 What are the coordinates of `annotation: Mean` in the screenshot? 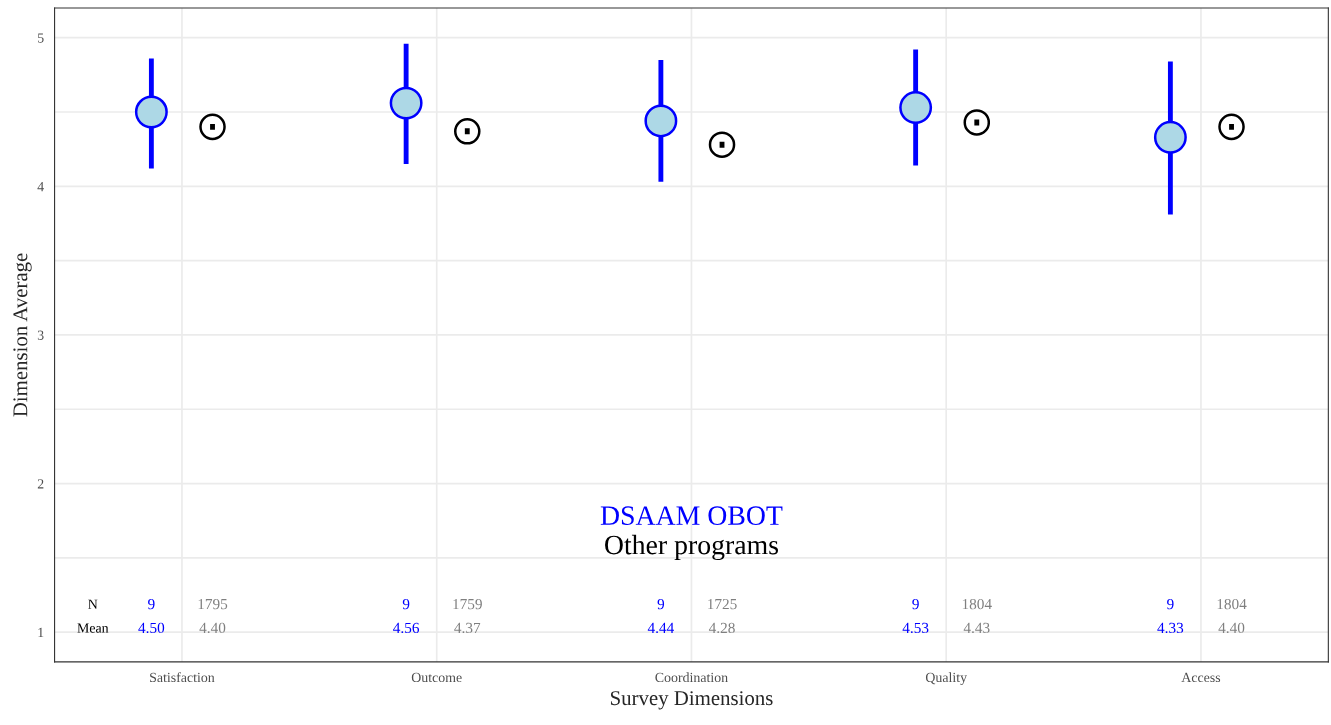 It's located at (93, 628).